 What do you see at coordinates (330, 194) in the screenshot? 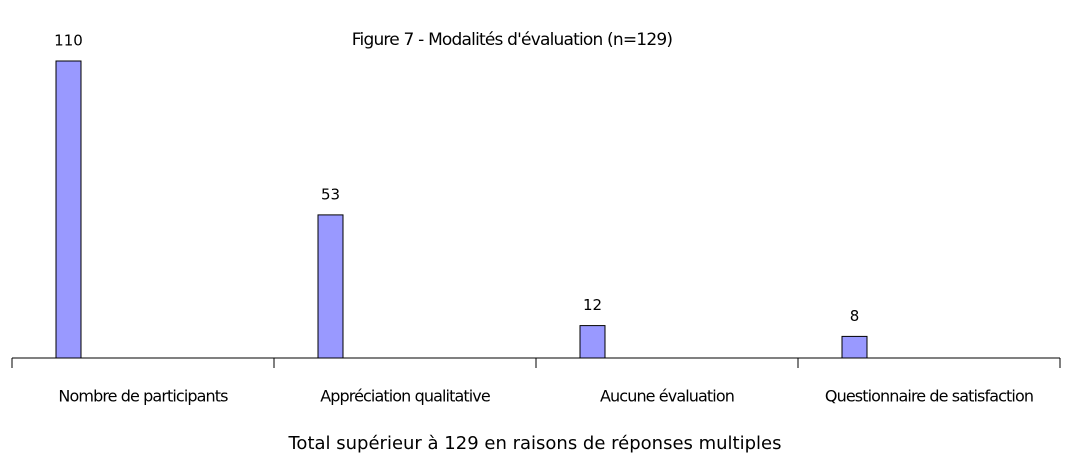
I see `data-label: 53` at bounding box center [330, 194].